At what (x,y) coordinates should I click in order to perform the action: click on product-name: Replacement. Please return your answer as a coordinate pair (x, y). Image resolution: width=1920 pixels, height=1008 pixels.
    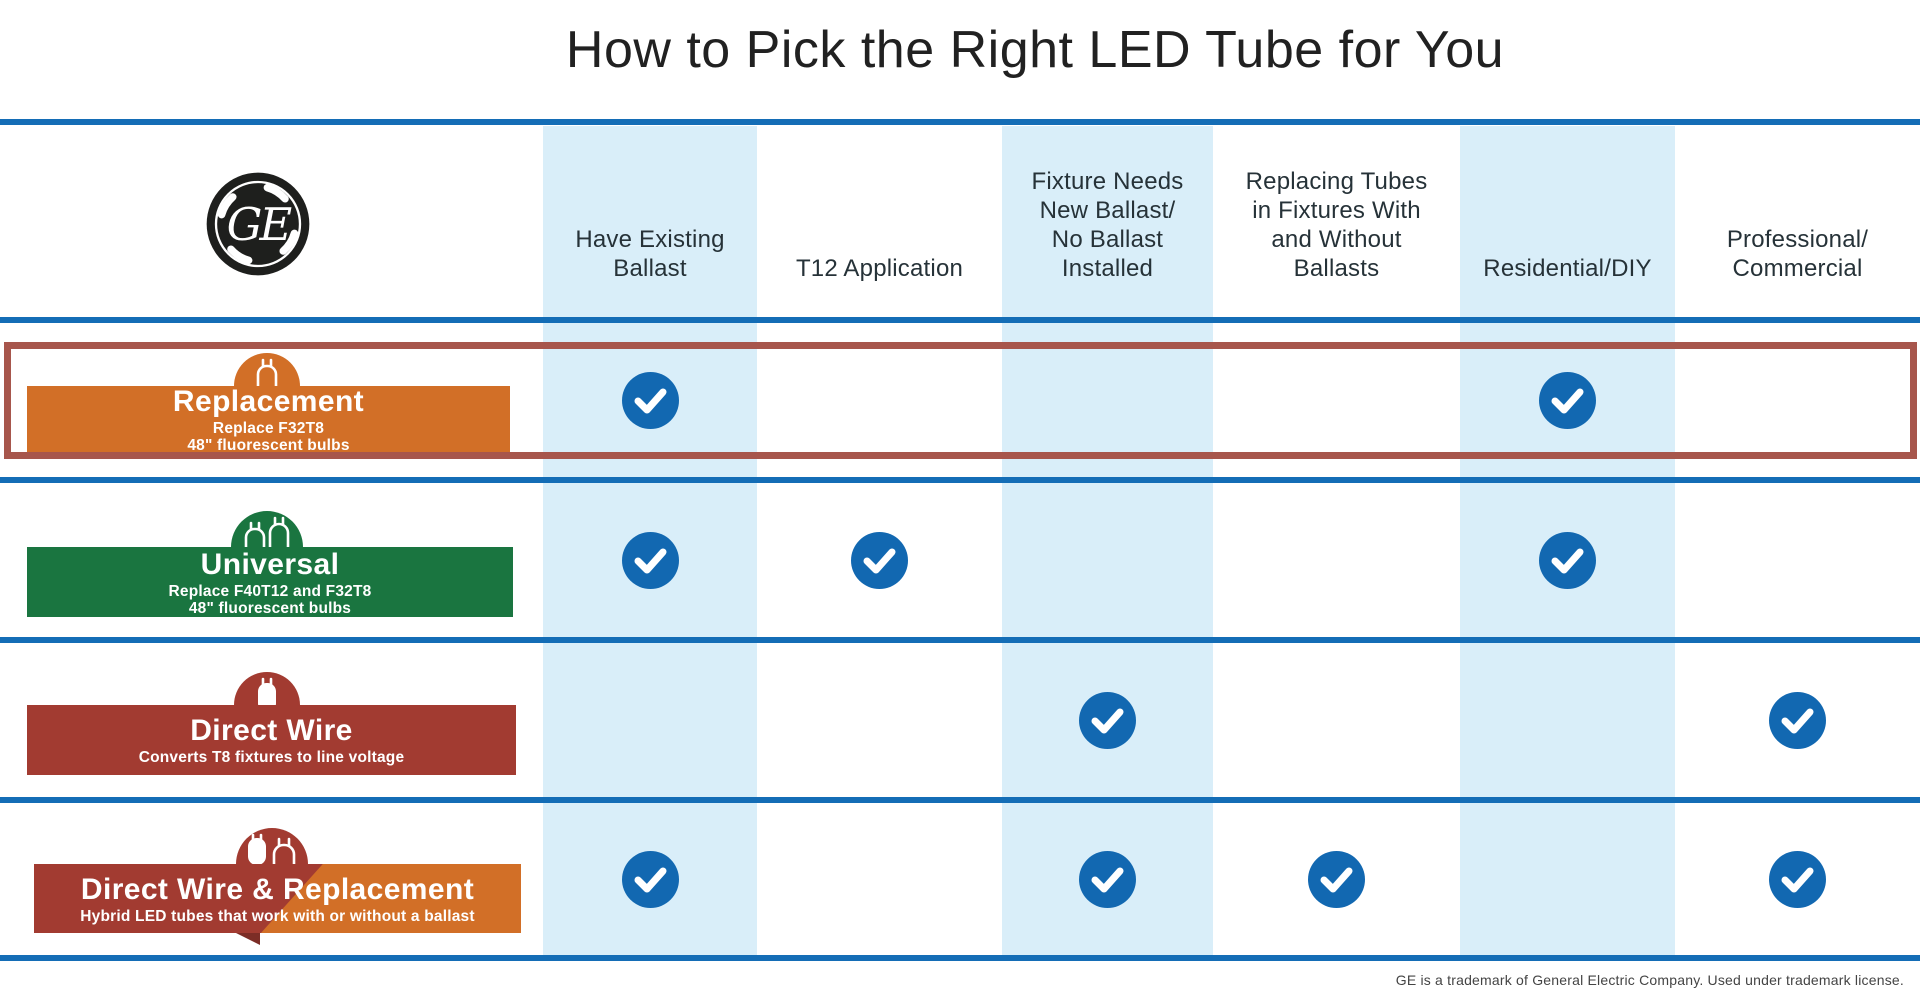
    Looking at the image, I should click on (268, 402).